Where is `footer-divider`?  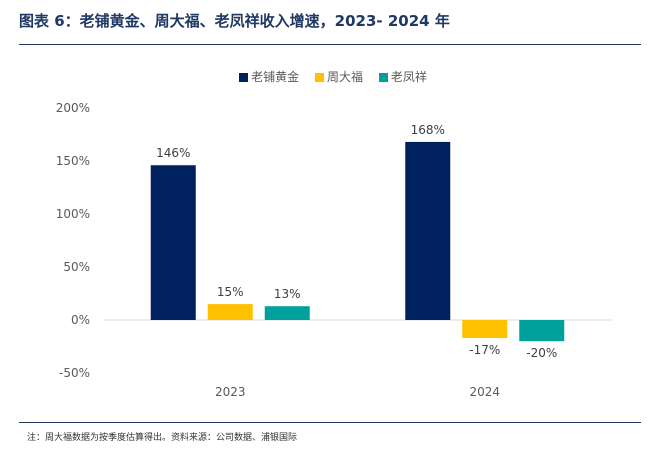
footer-divider is located at coordinates (330, 422).